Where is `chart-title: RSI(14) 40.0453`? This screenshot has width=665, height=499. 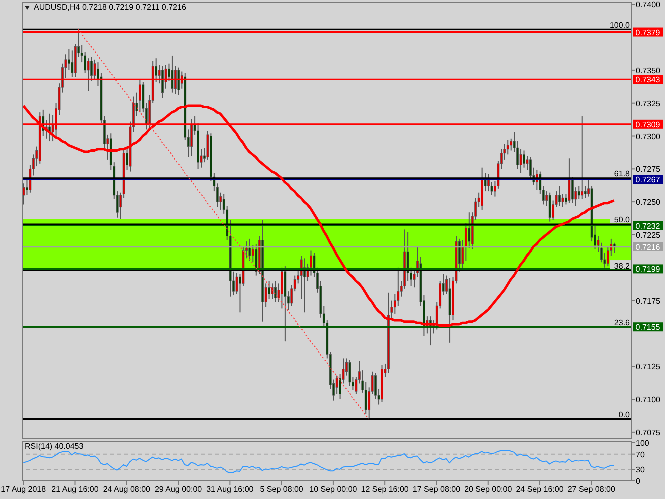 chart-title: RSI(14) 40.0453 is located at coordinates (54, 447).